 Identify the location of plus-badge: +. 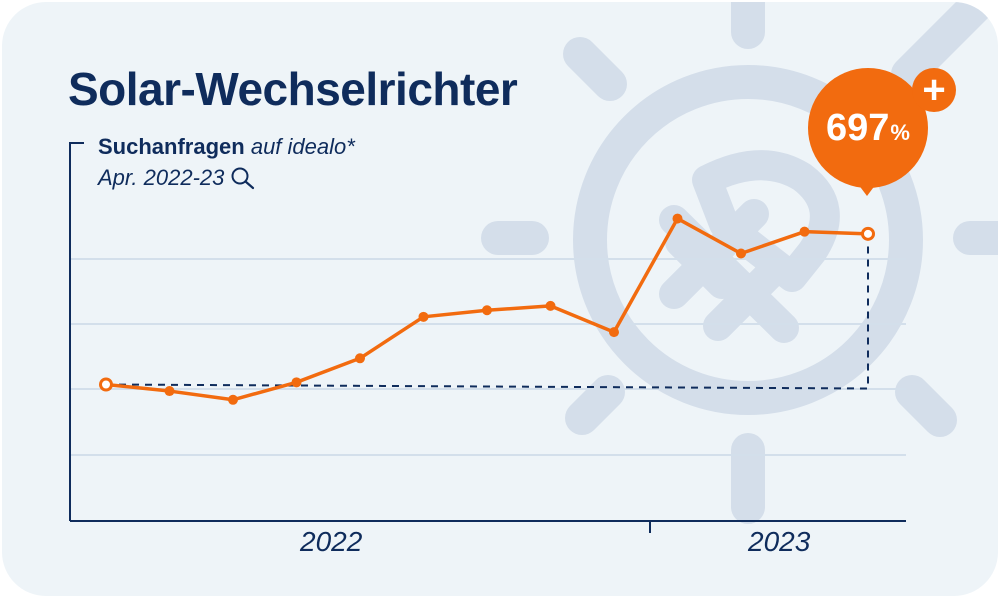
(934, 90).